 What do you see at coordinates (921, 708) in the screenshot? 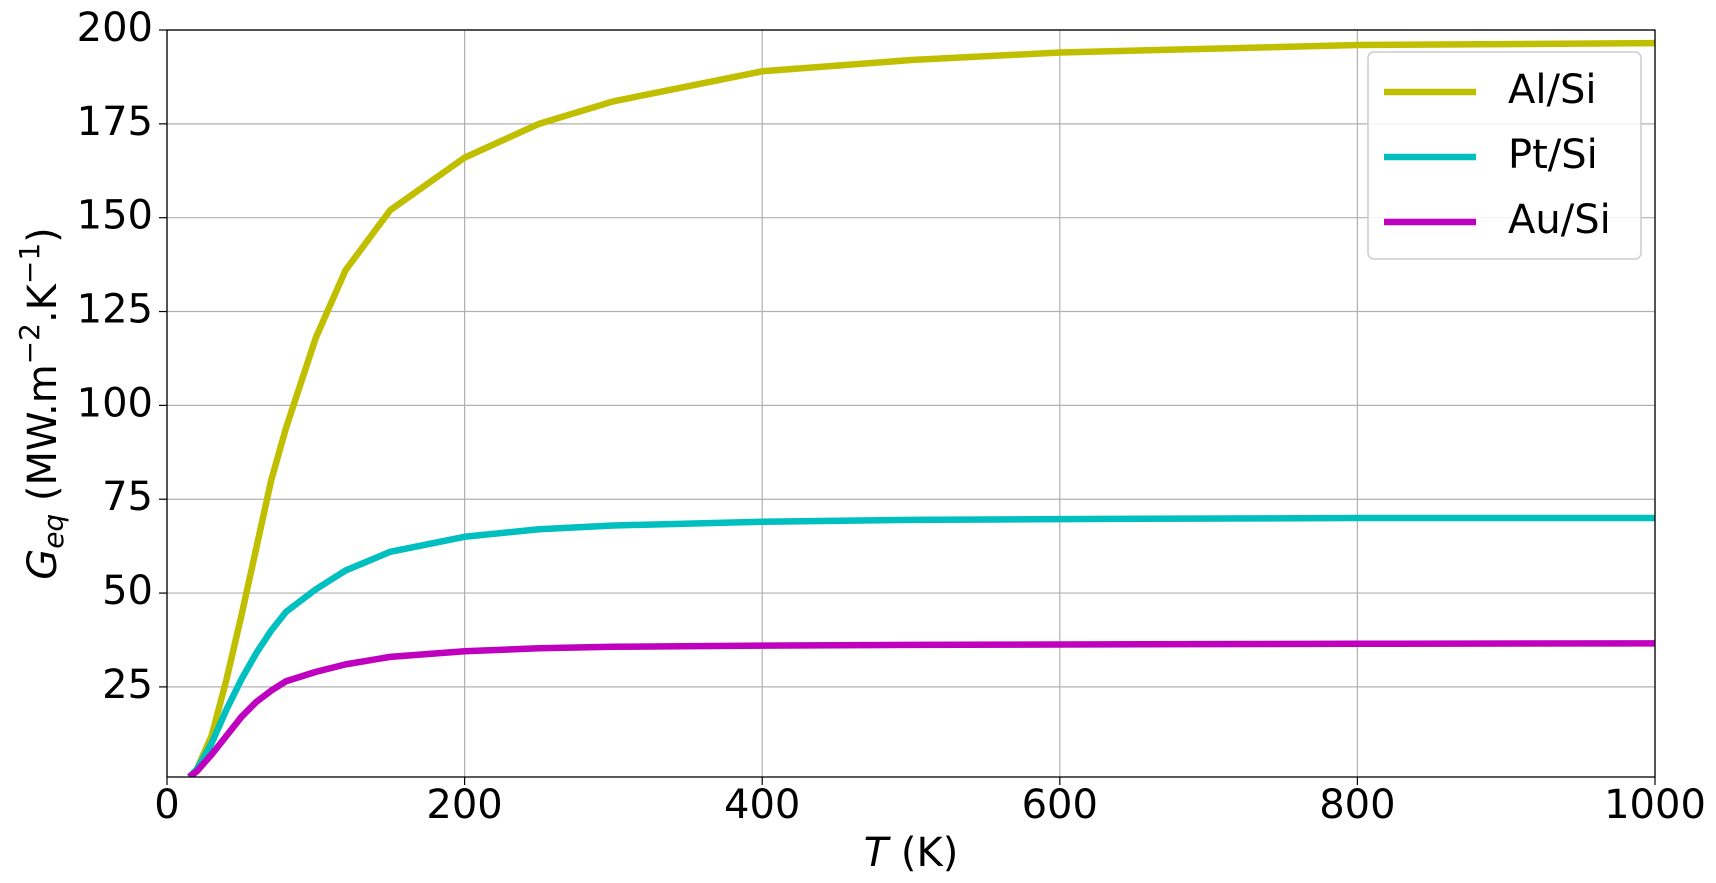
I see `data-line` at bounding box center [921, 708].